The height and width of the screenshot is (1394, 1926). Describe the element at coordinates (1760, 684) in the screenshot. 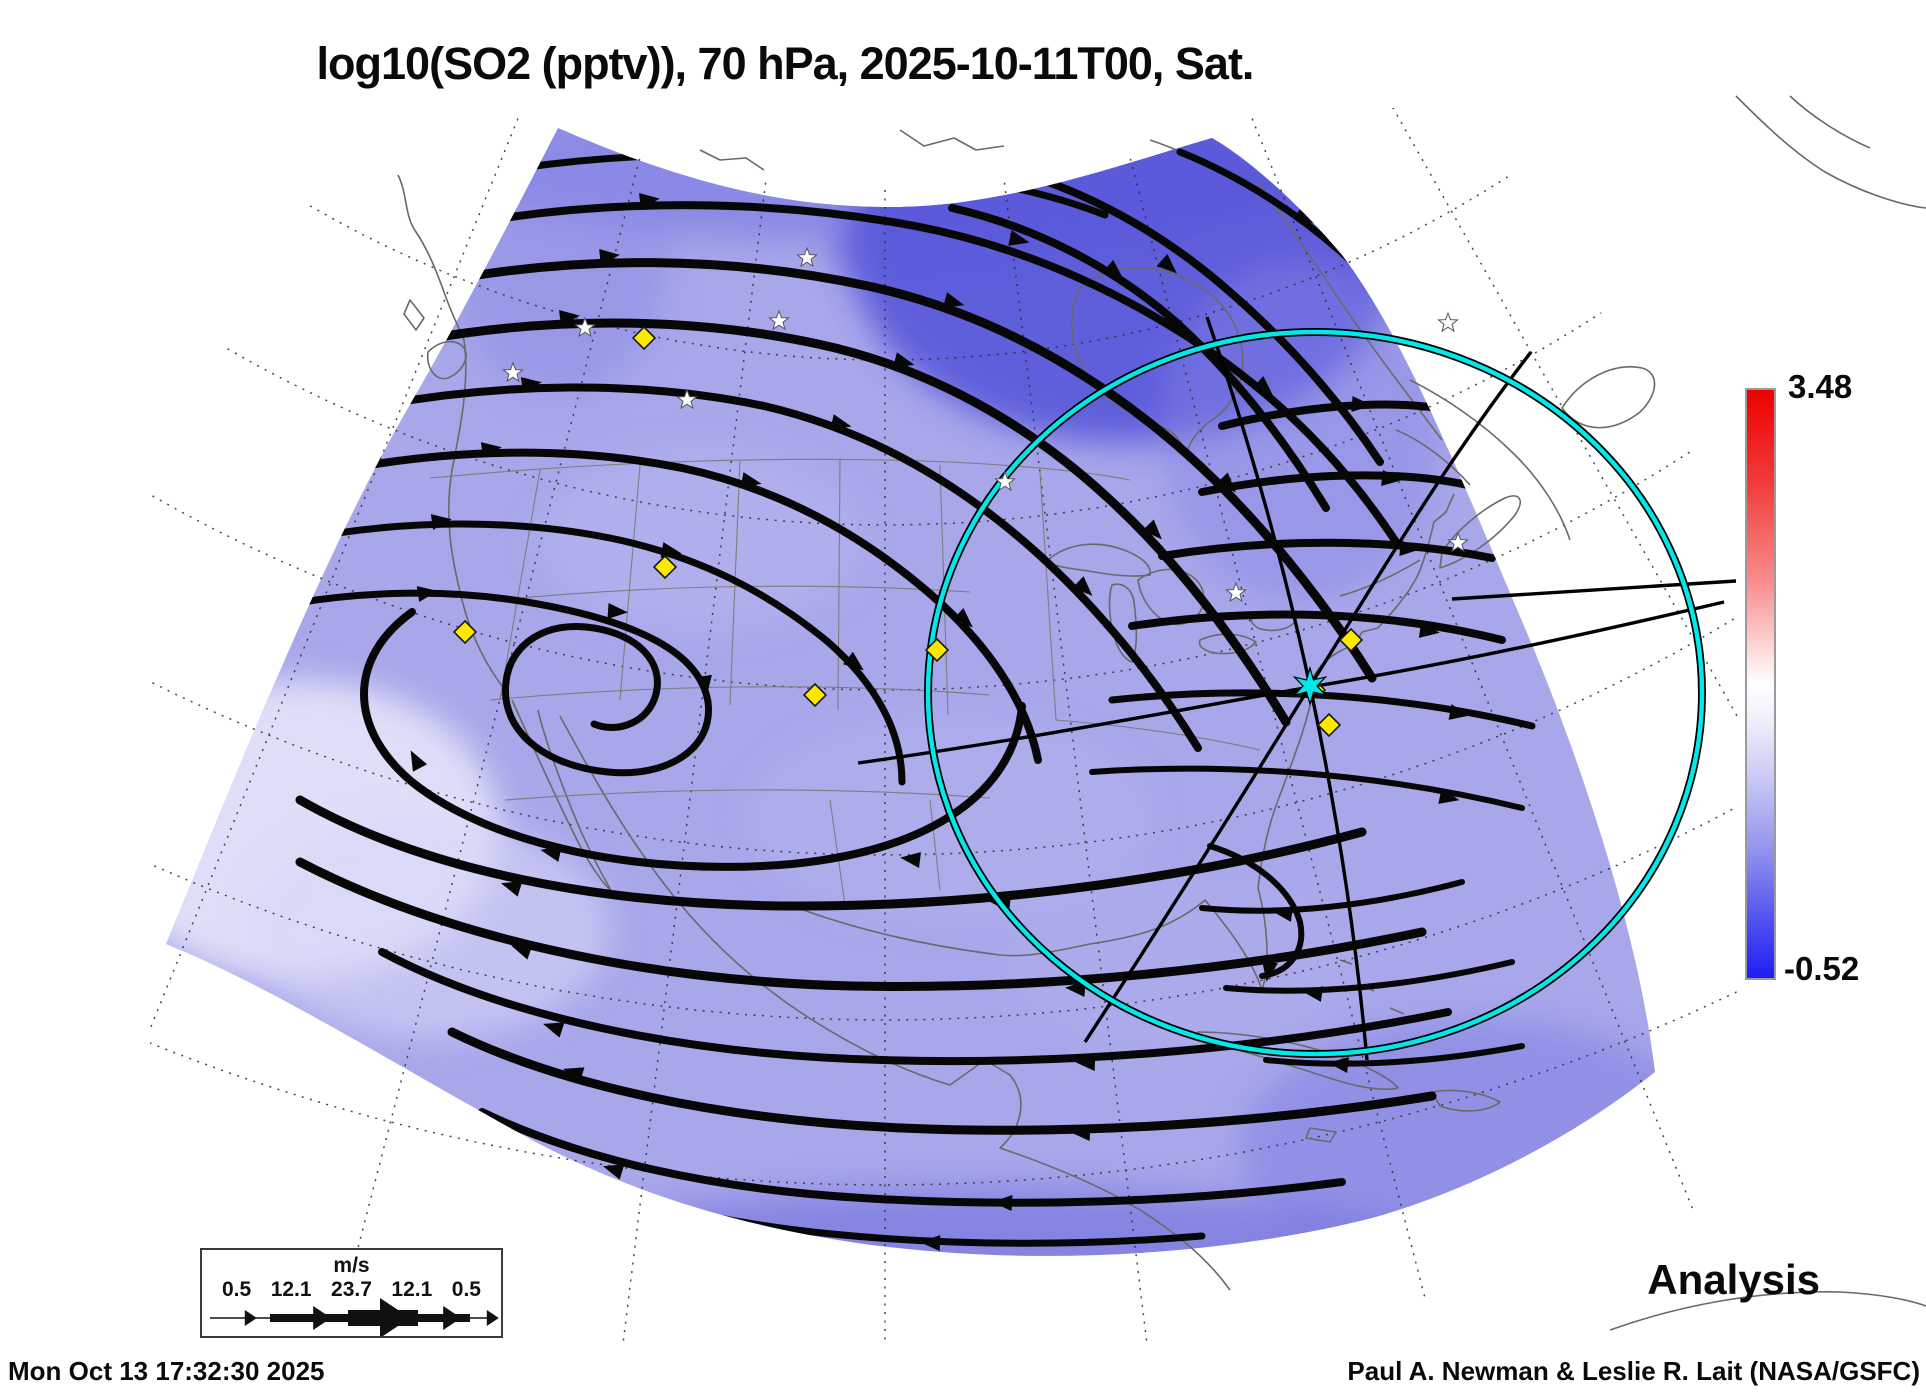

I see `colorbar` at that location.